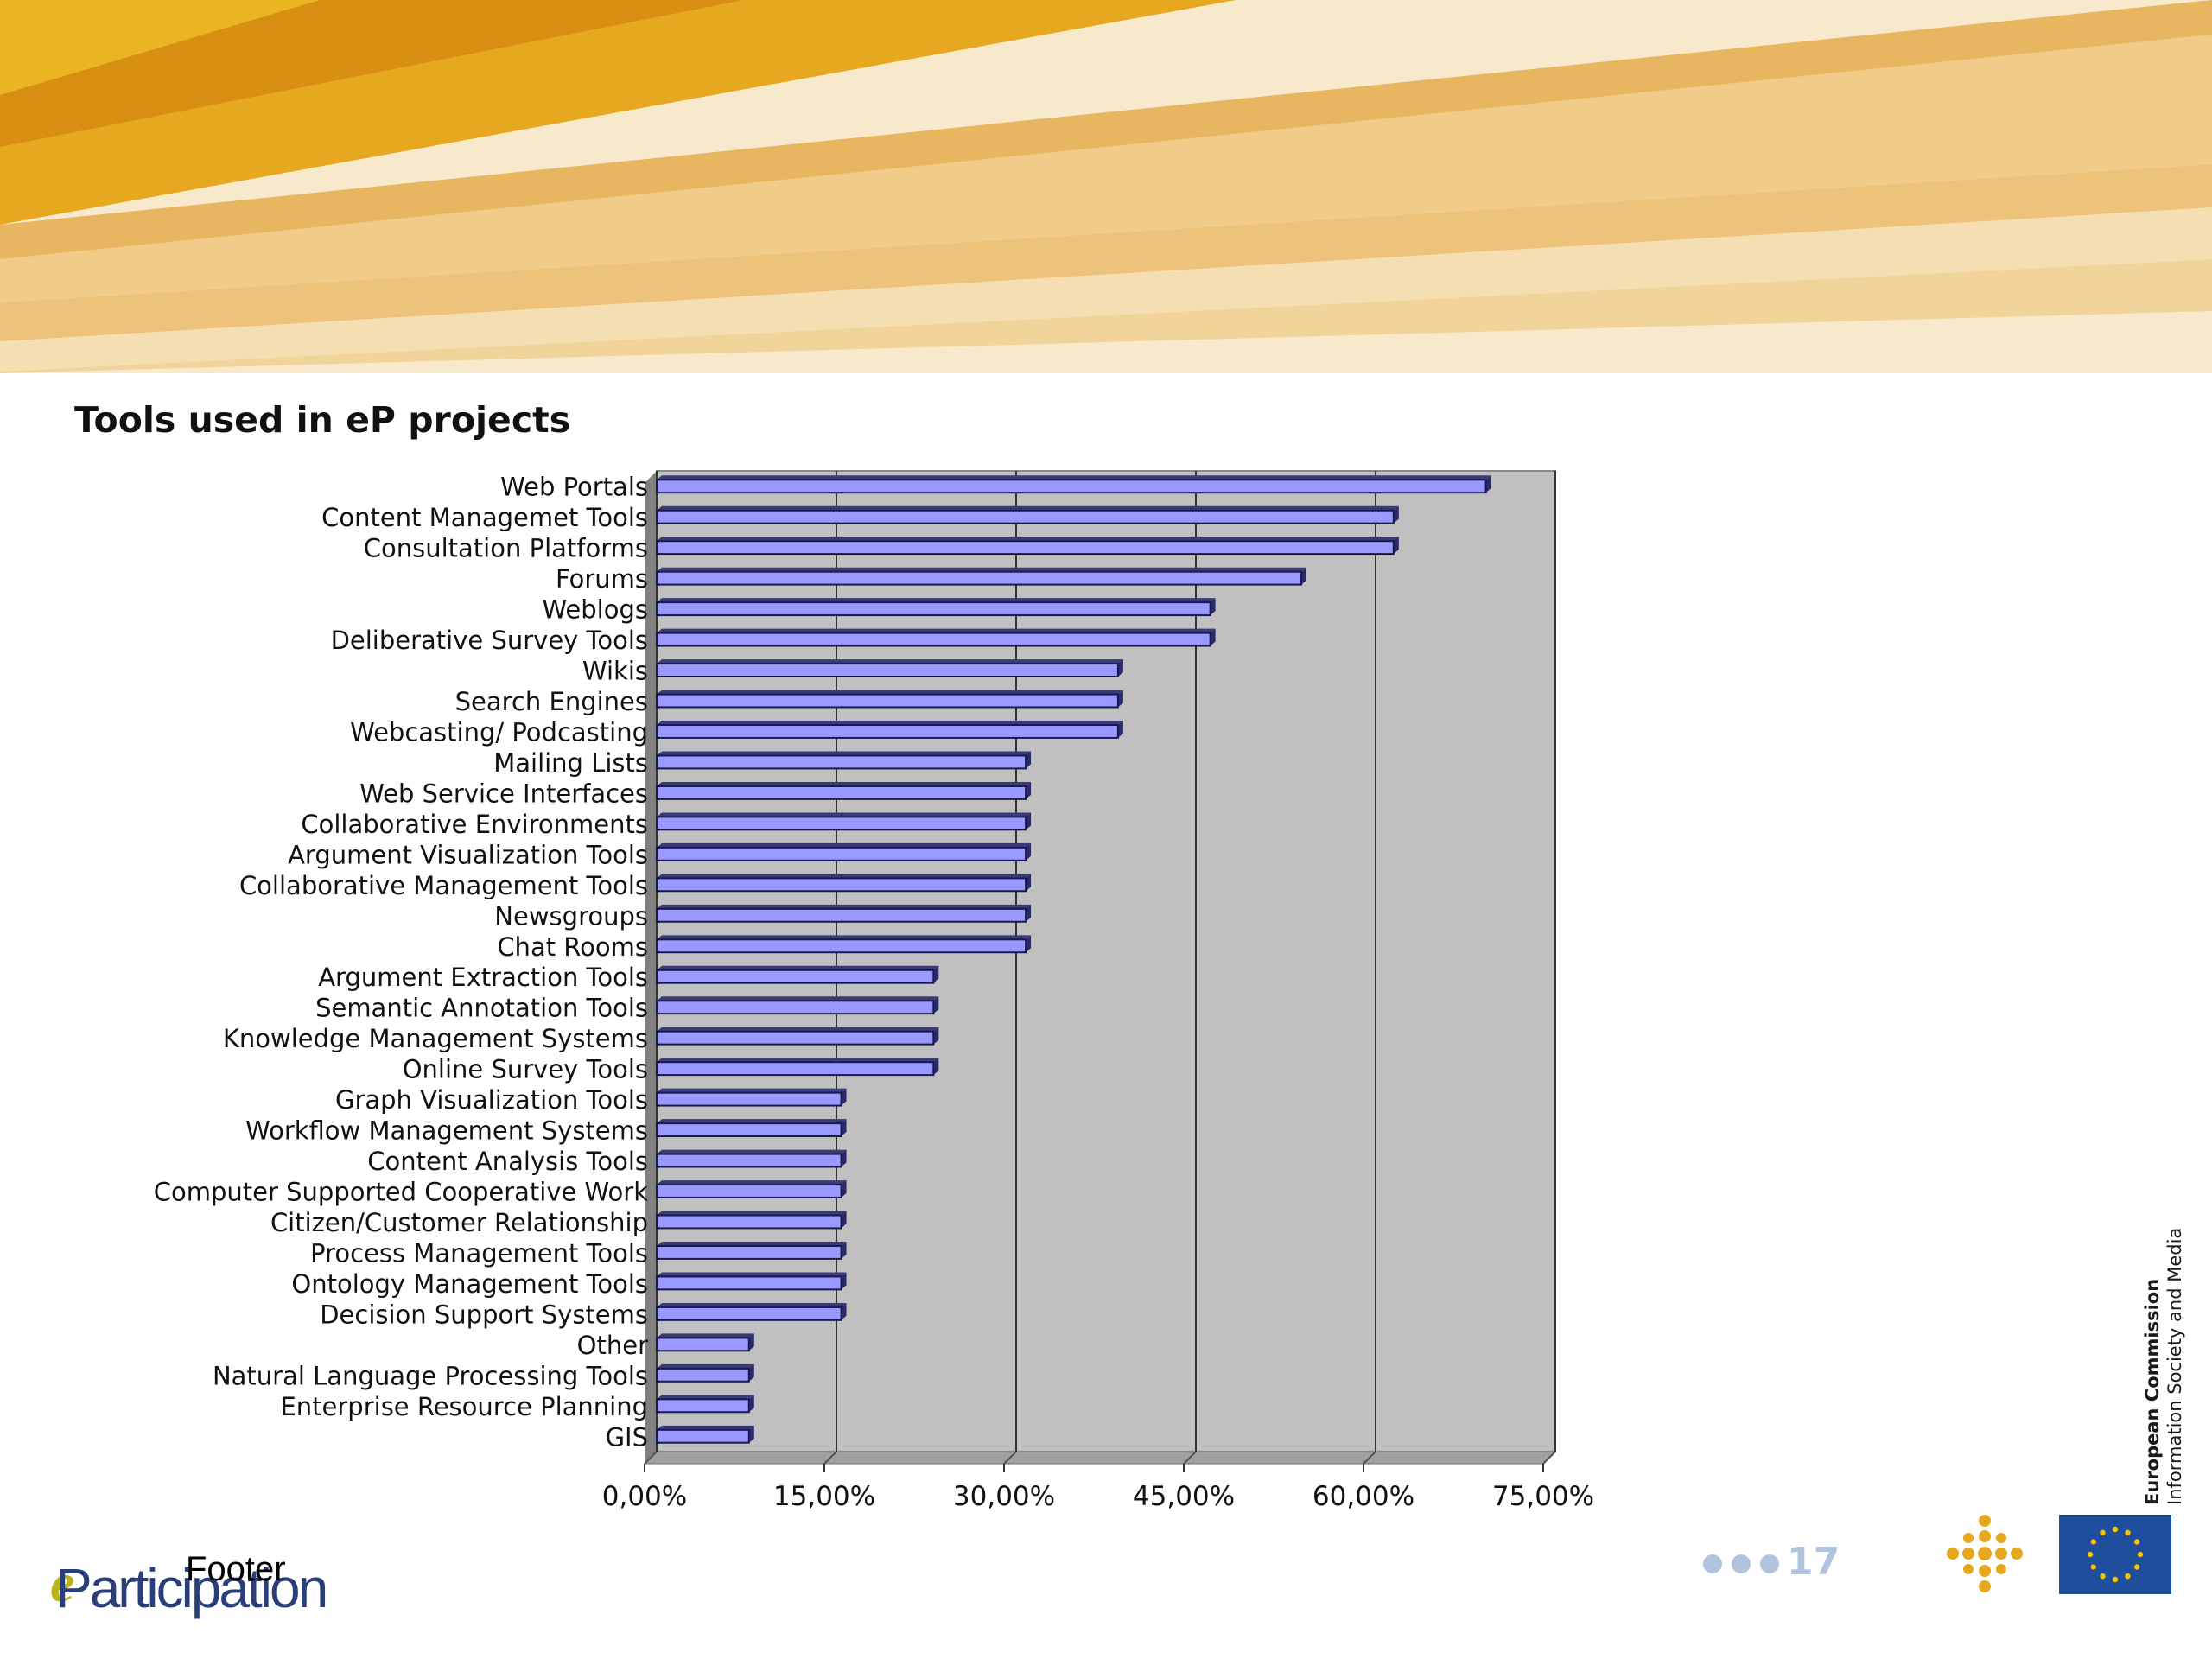 The width and height of the screenshot is (2212, 1659). What do you see at coordinates (1813, 1562) in the screenshot?
I see `page-number: 17` at bounding box center [1813, 1562].